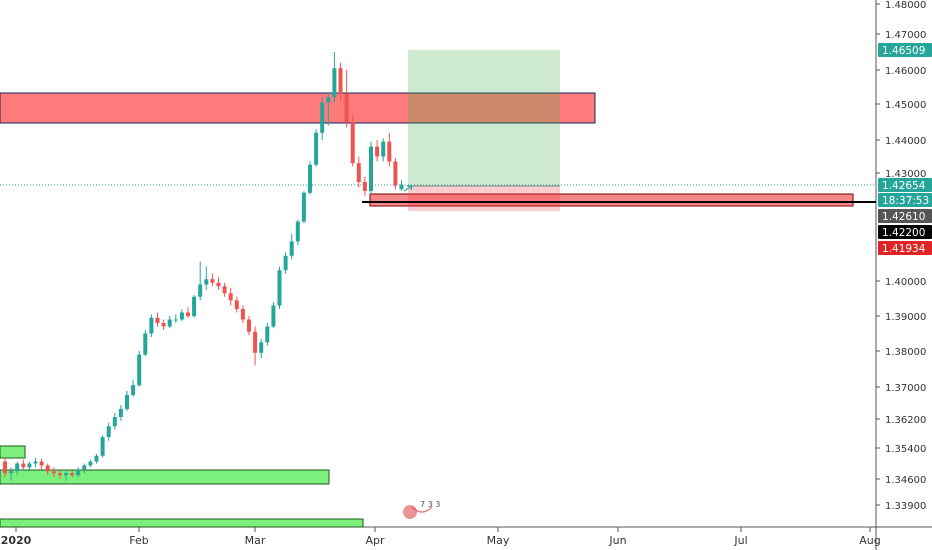 The width and height of the screenshot is (932, 550). I want to click on supply-zone, so click(298, 108).